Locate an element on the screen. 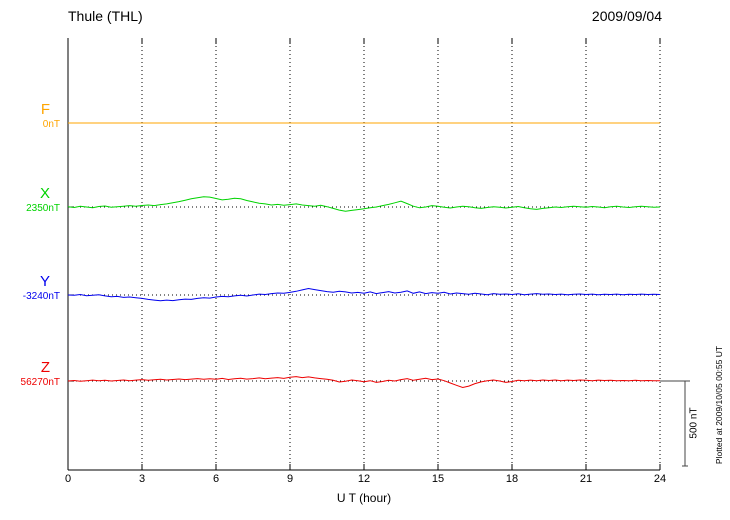  series-letter-y: Y is located at coordinates (44, 281).